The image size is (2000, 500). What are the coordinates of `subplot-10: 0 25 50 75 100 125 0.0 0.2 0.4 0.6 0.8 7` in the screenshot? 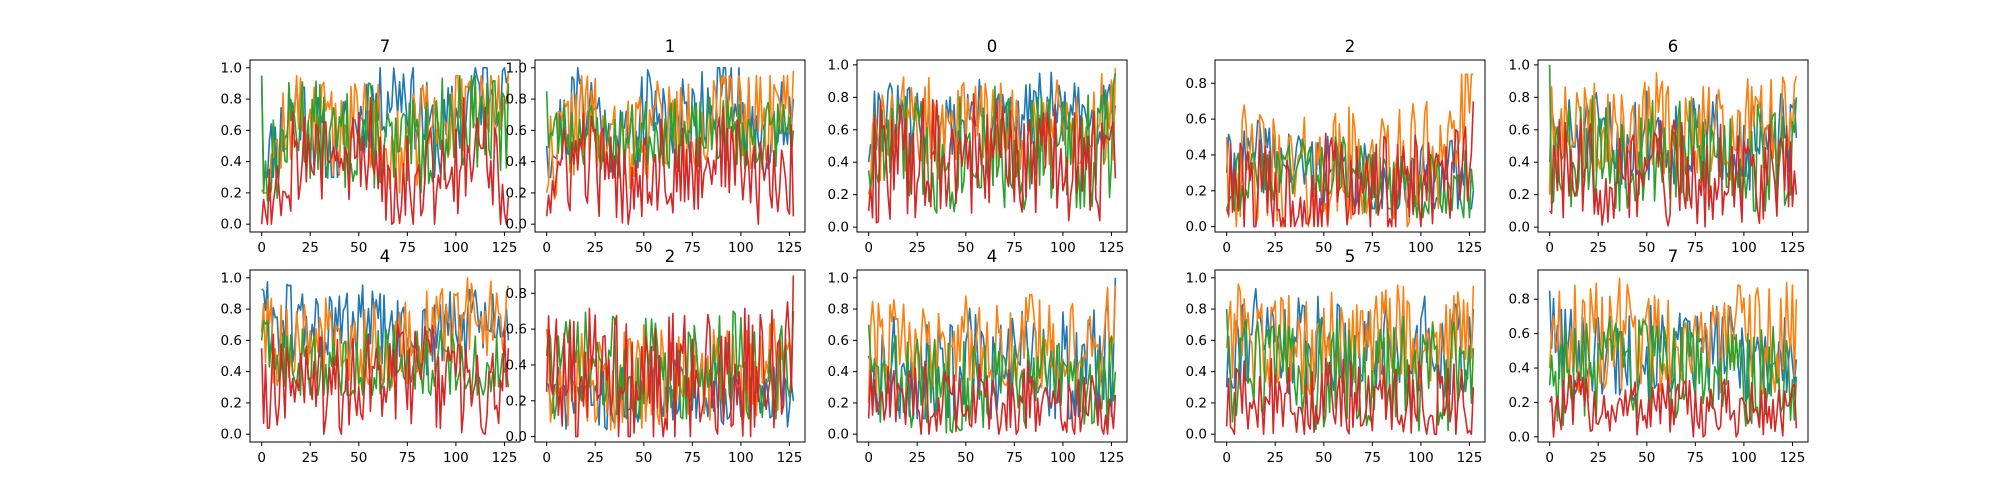 It's located at (1659, 356).